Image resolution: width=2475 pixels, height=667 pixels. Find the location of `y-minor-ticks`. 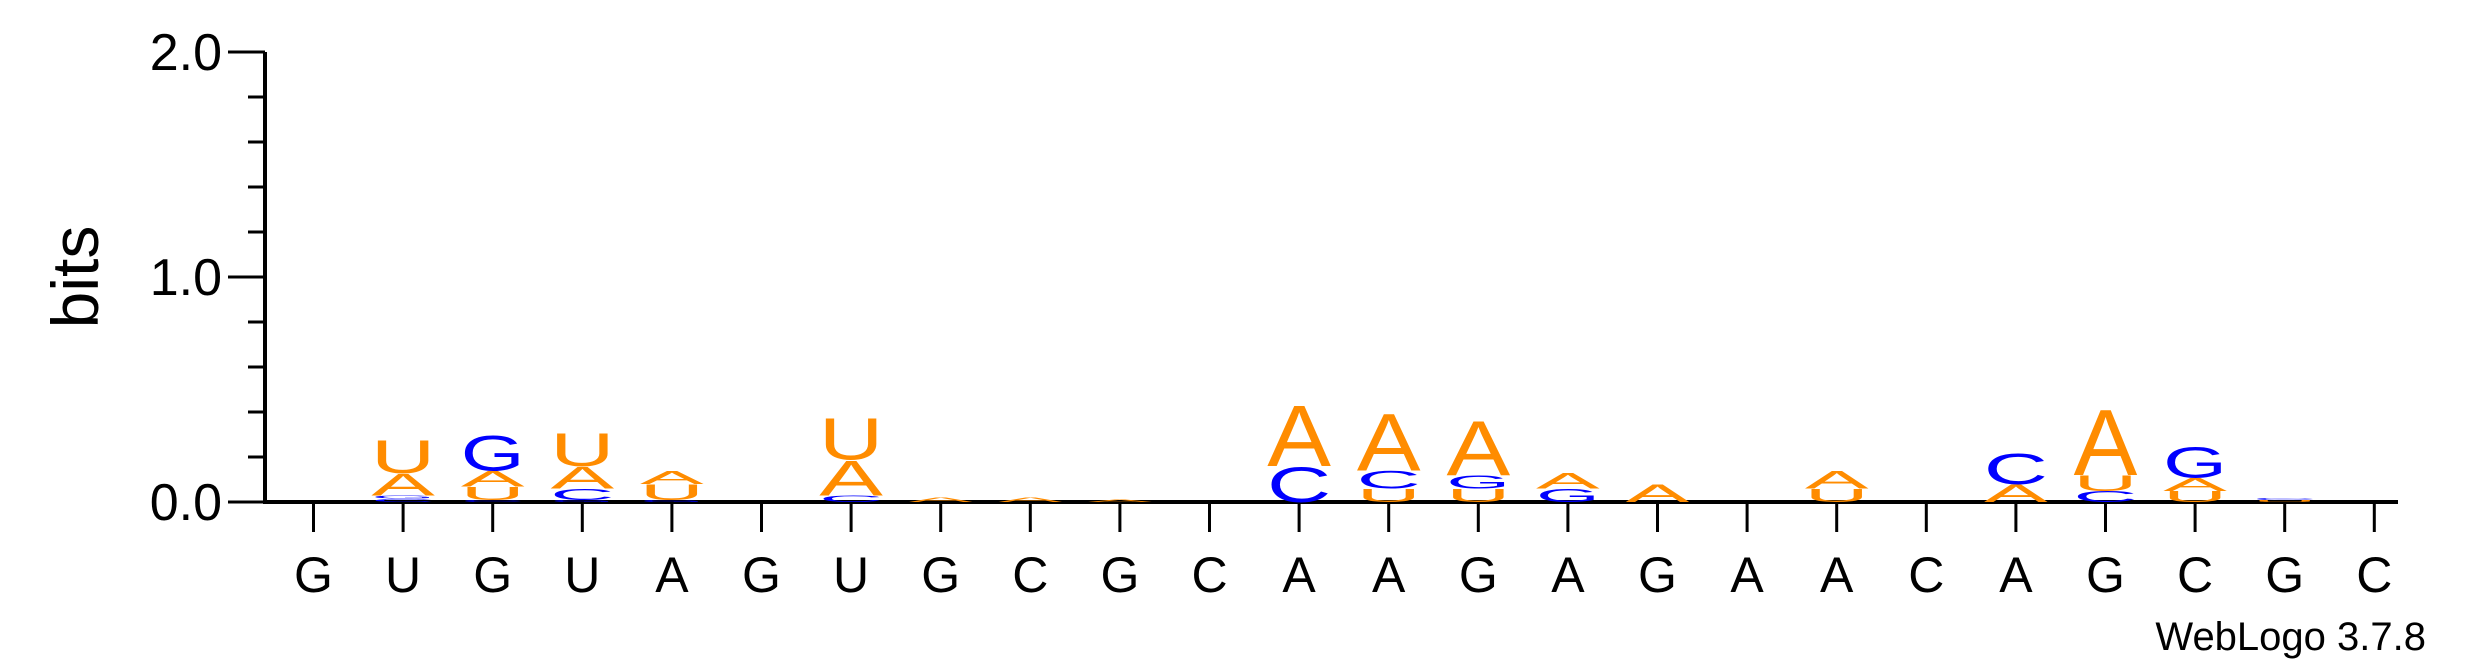

y-minor-ticks is located at coordinates (256, 254).